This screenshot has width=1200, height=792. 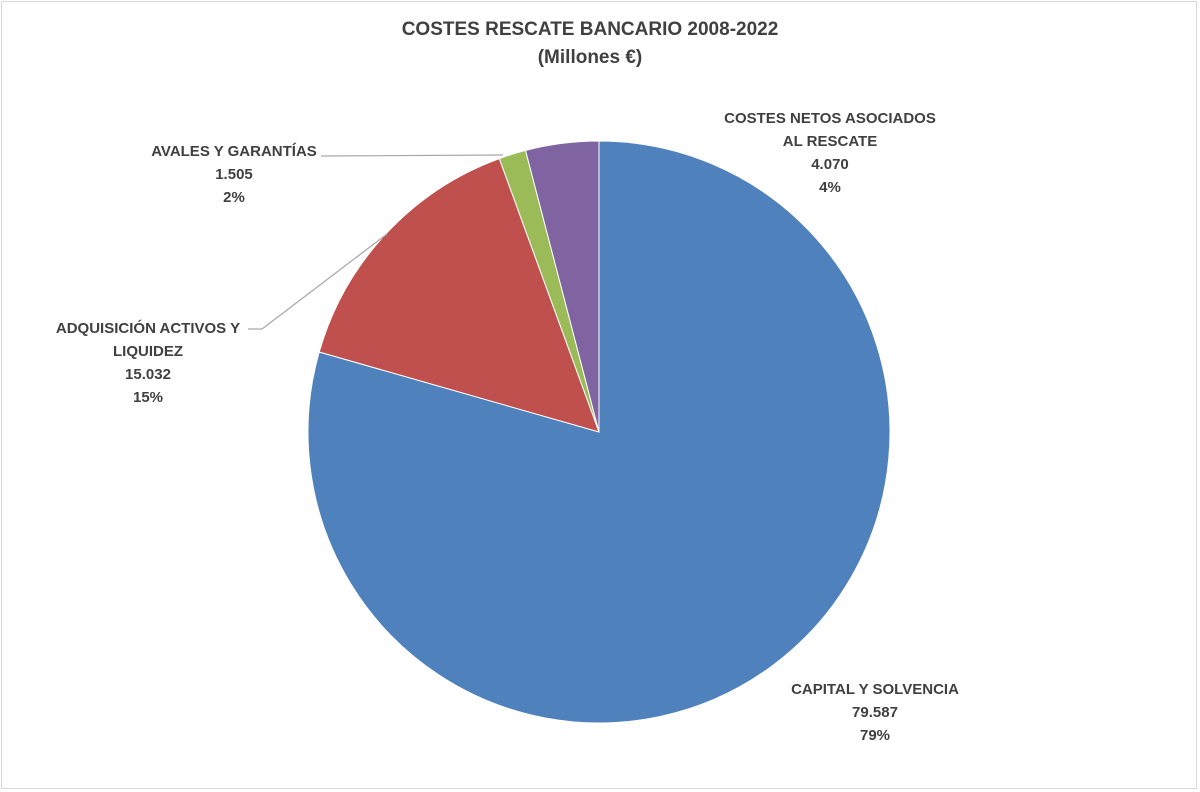 I want to click on chart-subtitle: (Millones €), so click(x=590, y=57).